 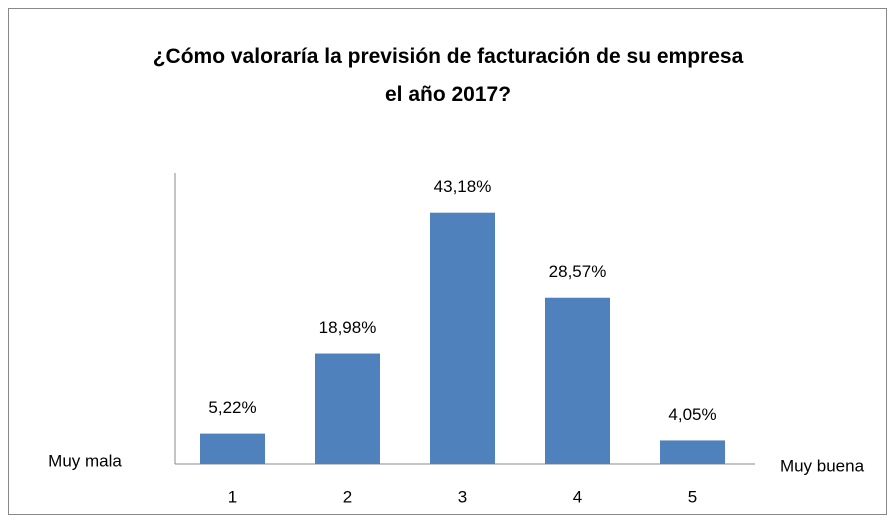 I want to click on annotation: Muy mala, so click(x=85, y=460).